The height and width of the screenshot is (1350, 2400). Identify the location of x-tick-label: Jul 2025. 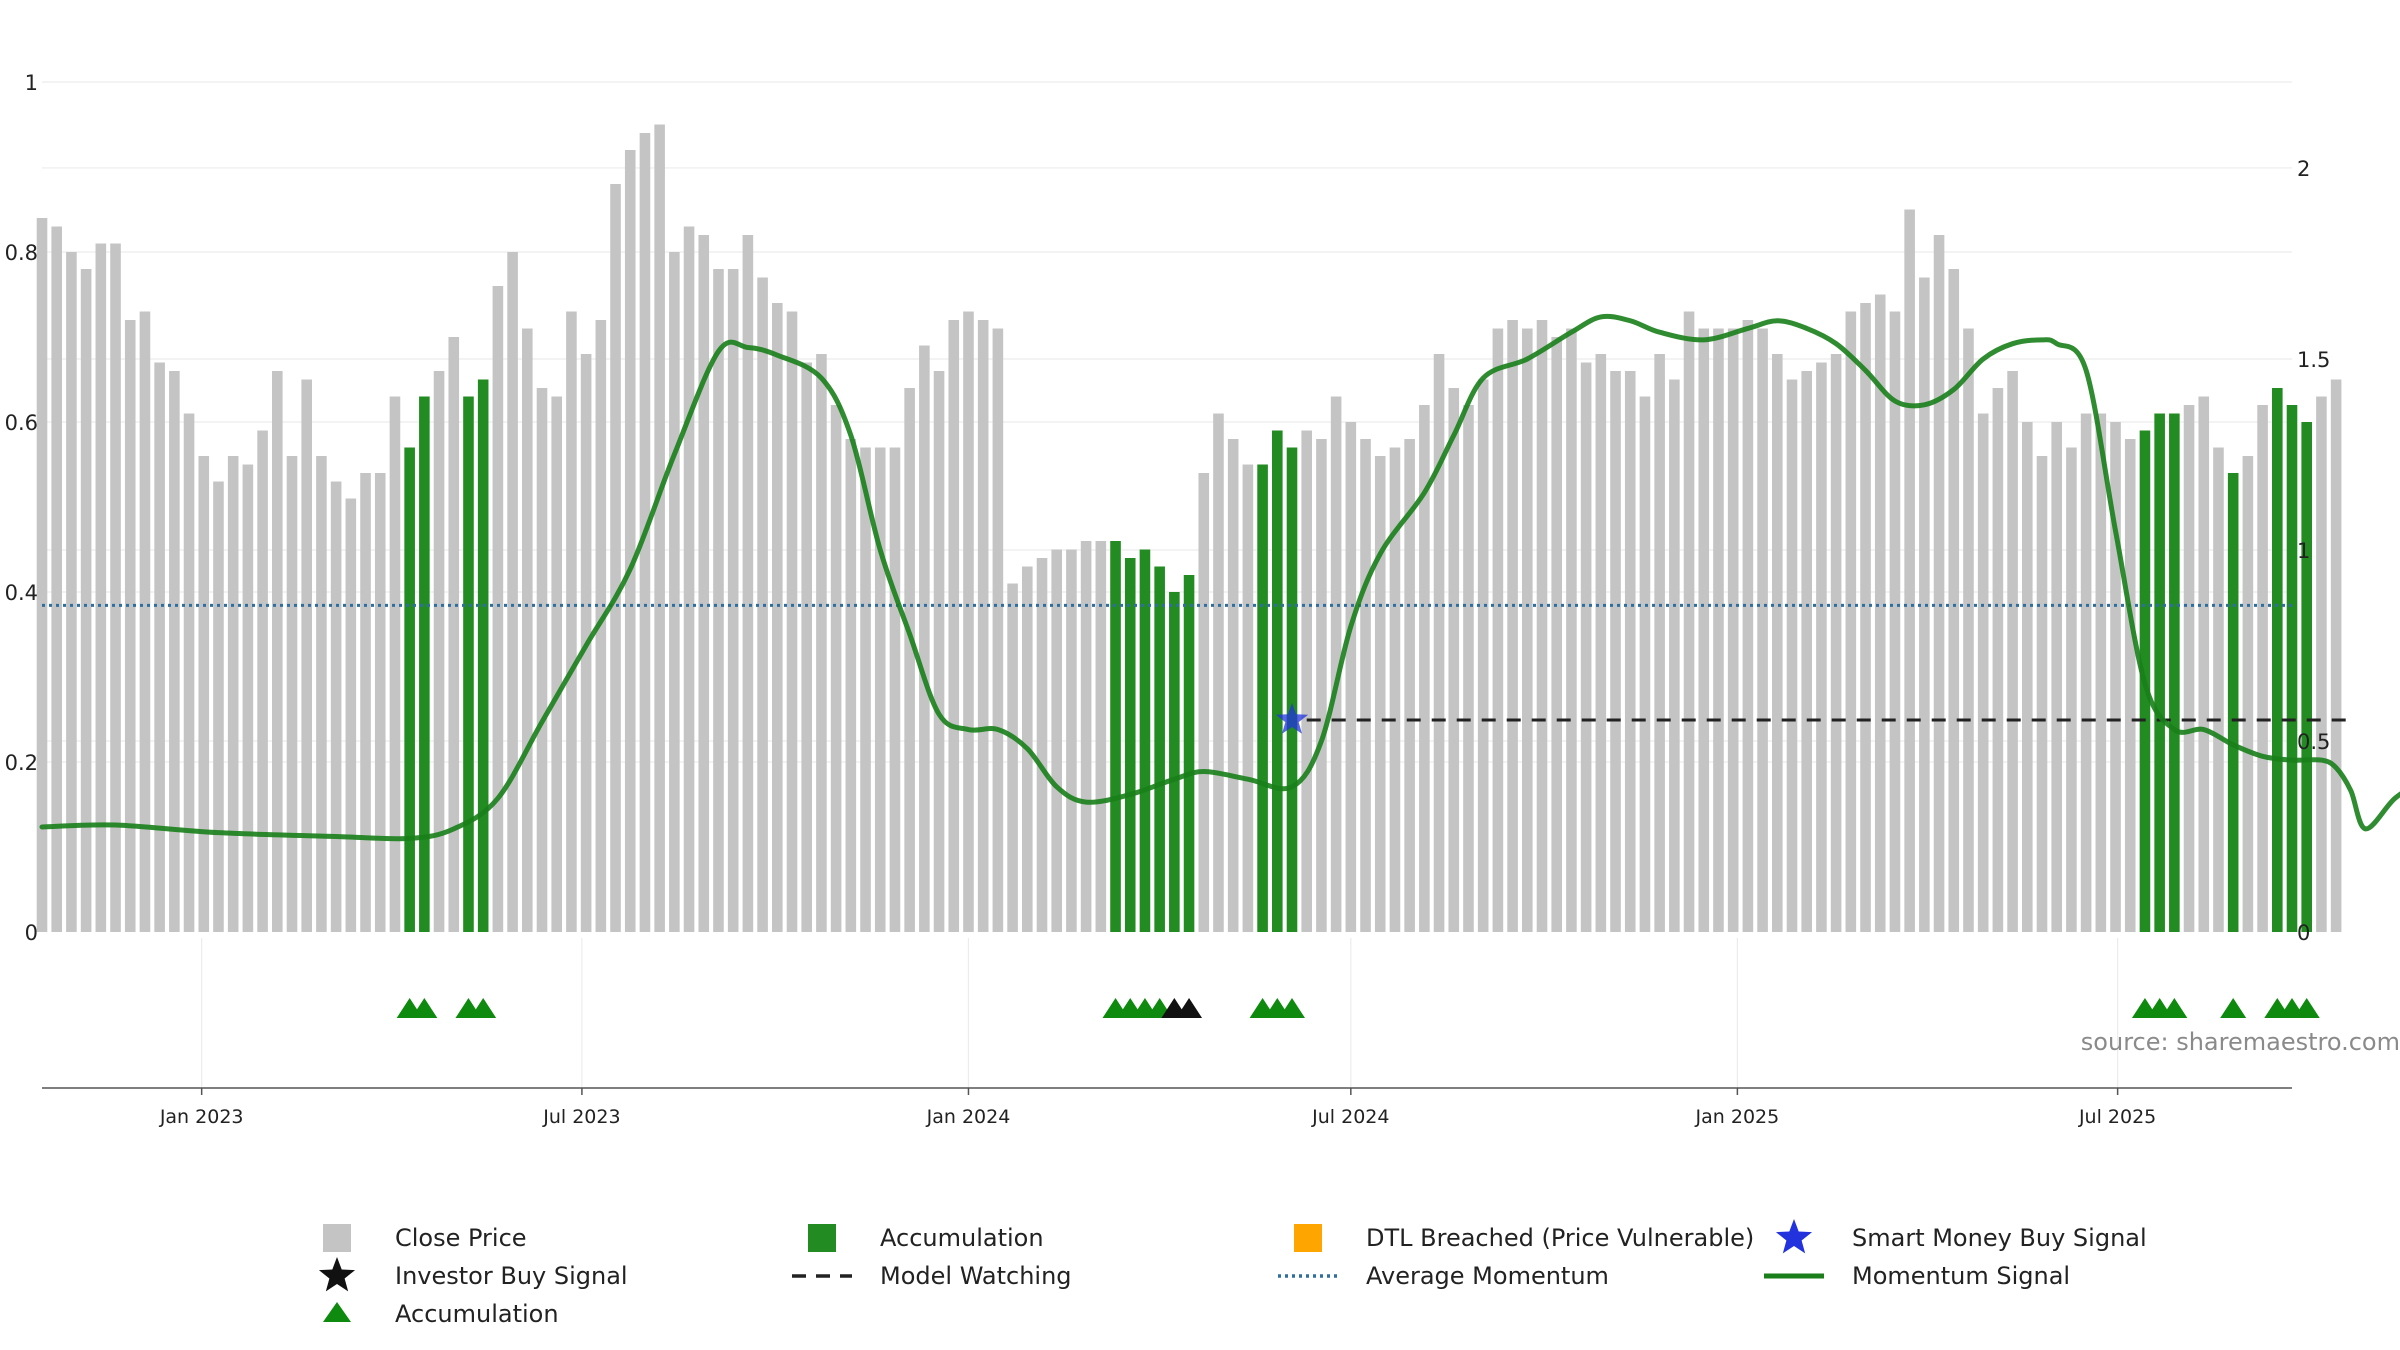
(2117, 1117).